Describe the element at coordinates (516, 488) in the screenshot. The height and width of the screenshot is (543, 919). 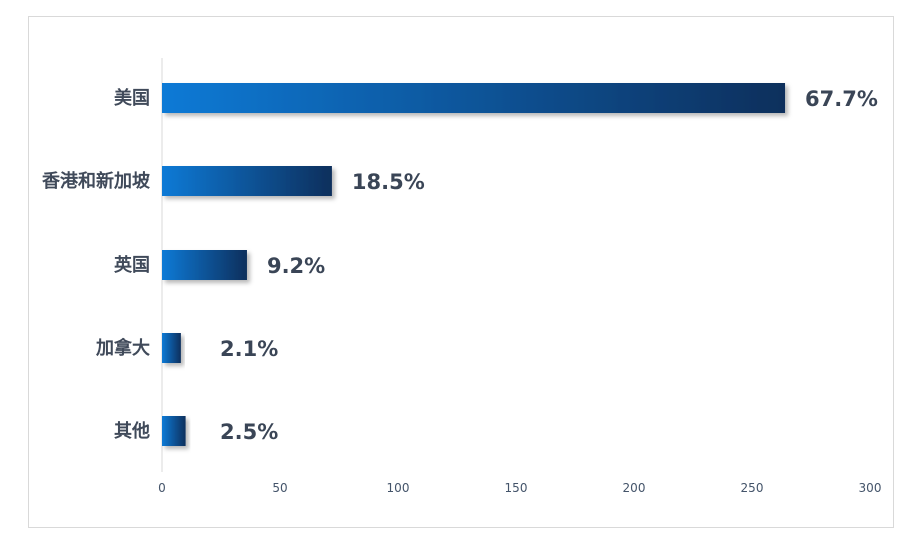
I see `x-tick-label: 150` at that location.